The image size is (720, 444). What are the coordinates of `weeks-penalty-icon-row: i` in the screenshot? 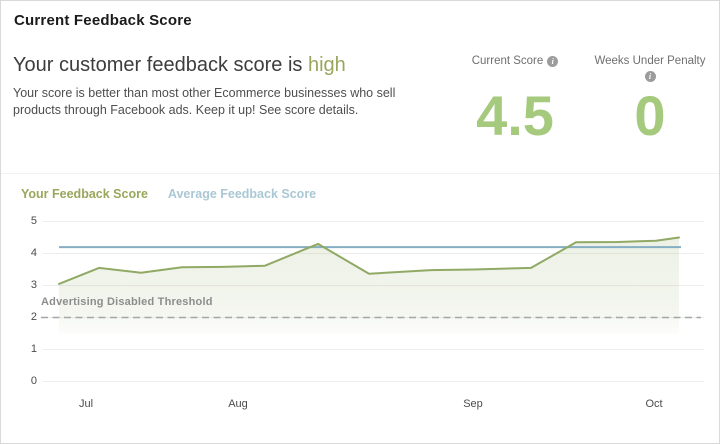 It's located at (650, 76).